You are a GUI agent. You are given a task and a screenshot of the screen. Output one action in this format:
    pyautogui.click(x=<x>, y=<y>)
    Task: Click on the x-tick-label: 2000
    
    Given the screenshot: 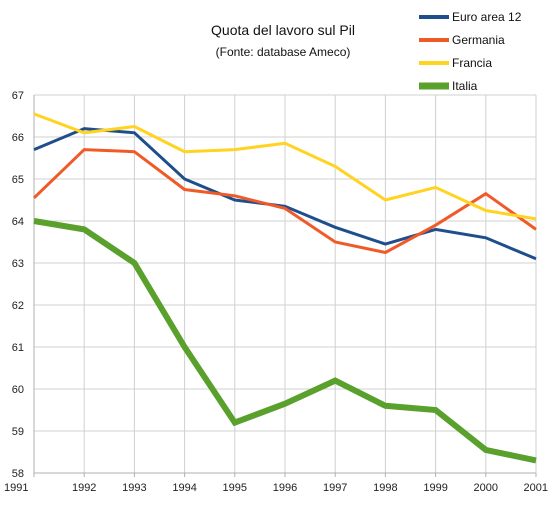 What is the action you would take?
    pyautogui.click(x=486, y=488)
    